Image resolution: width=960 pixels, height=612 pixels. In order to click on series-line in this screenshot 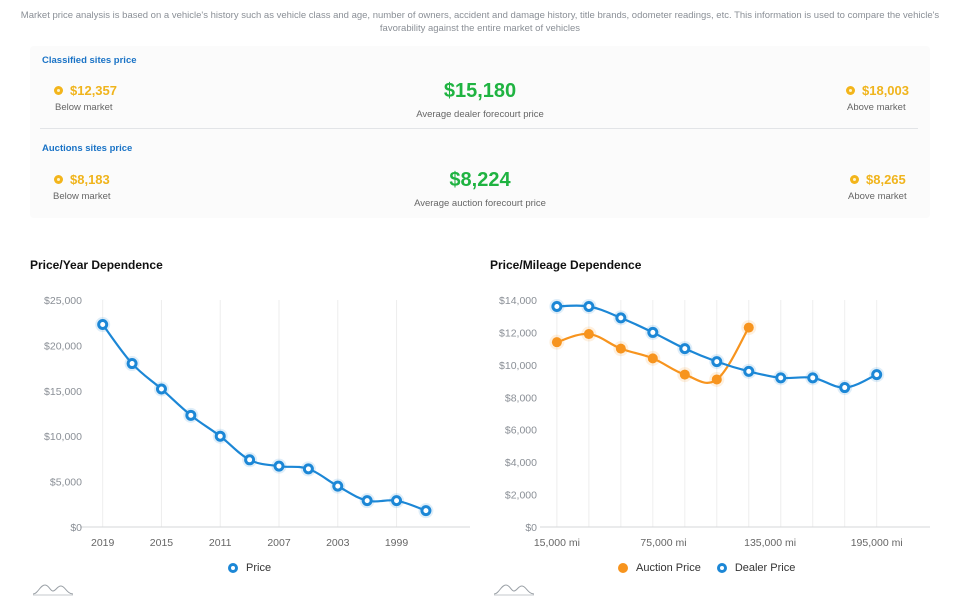, I will do `click(264, 417)`.